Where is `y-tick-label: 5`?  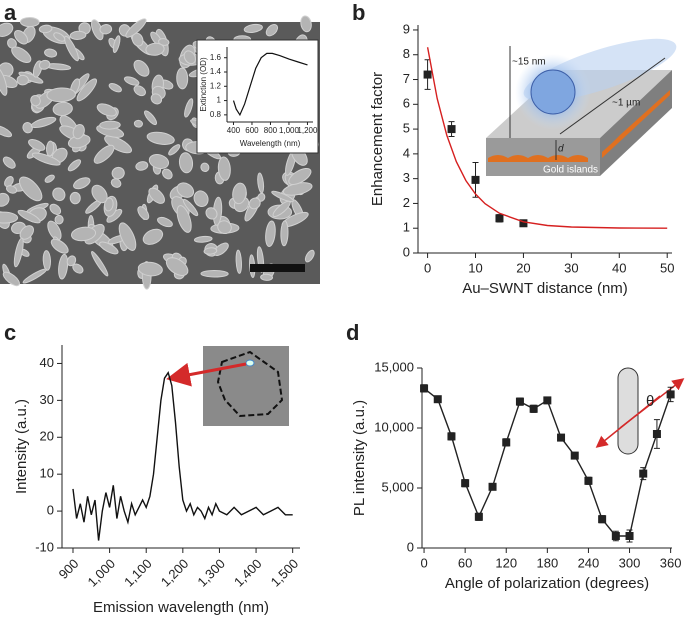 y-tick-label: 5 is located at coordinates (406, 128).